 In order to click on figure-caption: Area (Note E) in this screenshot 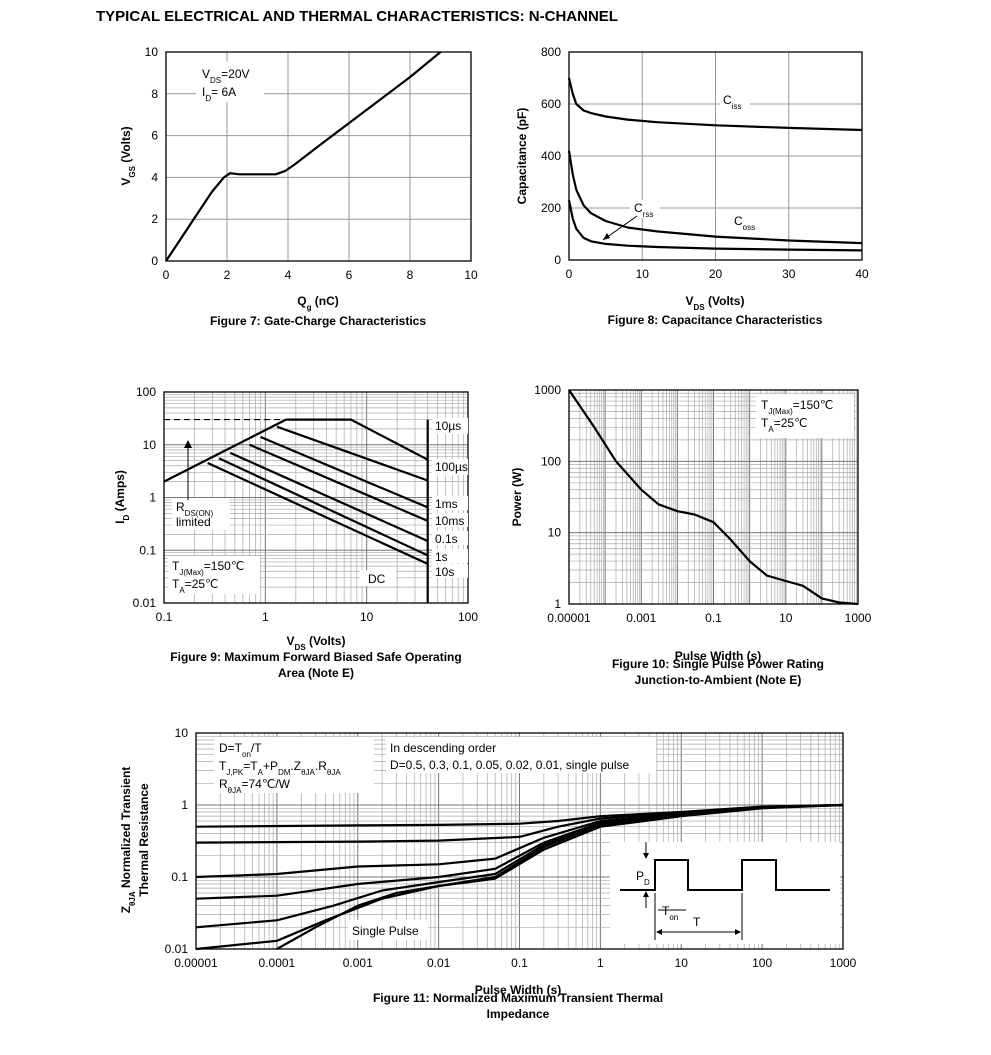, I will do `click(316, 673)`.